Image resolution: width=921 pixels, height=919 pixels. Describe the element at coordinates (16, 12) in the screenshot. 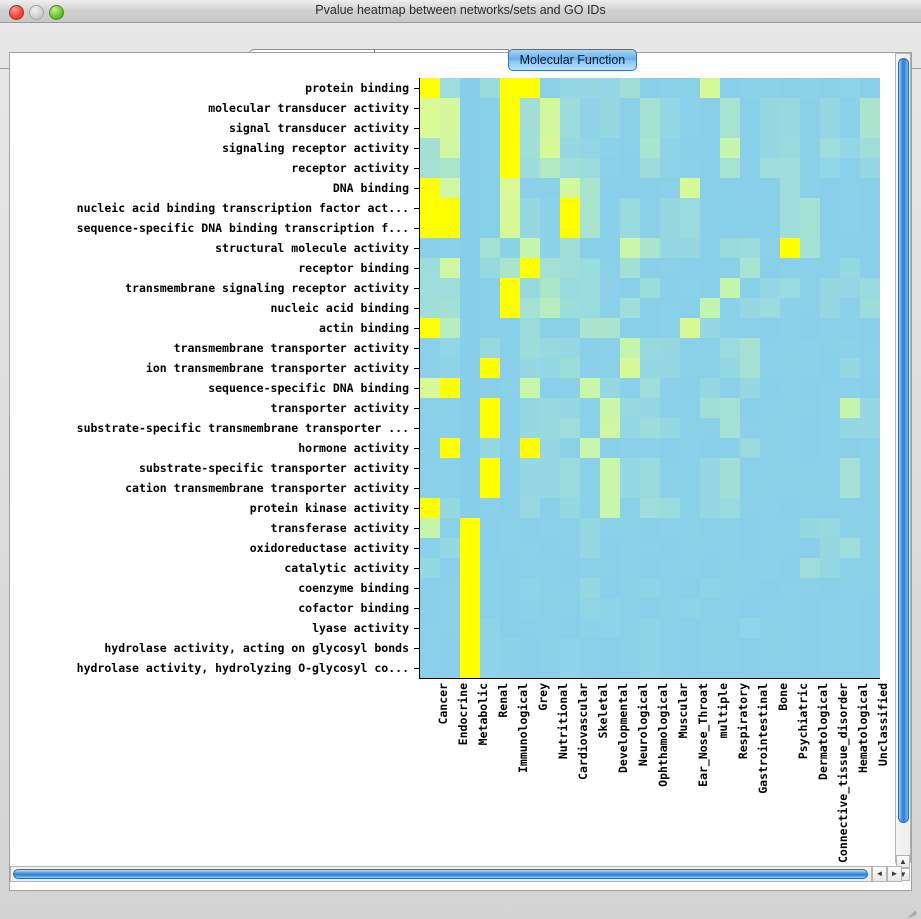

I see `close-icon` at that location.